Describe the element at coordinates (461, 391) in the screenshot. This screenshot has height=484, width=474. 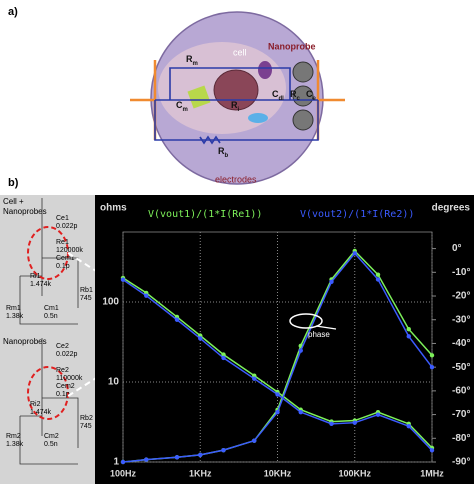
I see `y2-tick-label: -60°` at that location.